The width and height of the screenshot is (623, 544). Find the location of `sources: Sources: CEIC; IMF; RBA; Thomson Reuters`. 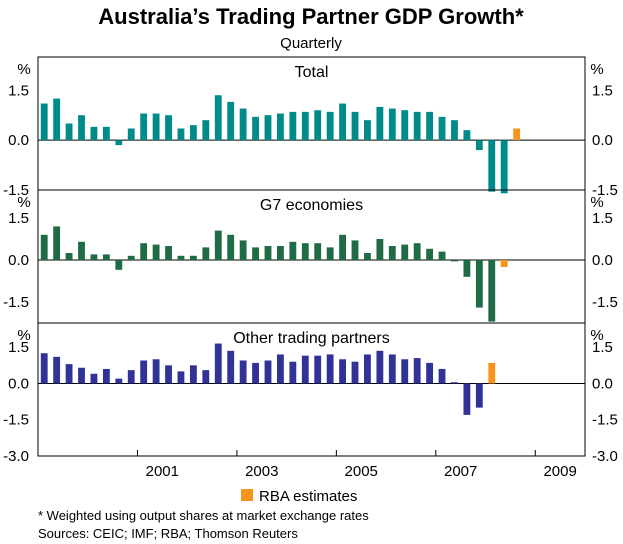

sources: Sources: CEIC; IMF; RBA; Thomson Reuters is located at coordinates (168, 533).